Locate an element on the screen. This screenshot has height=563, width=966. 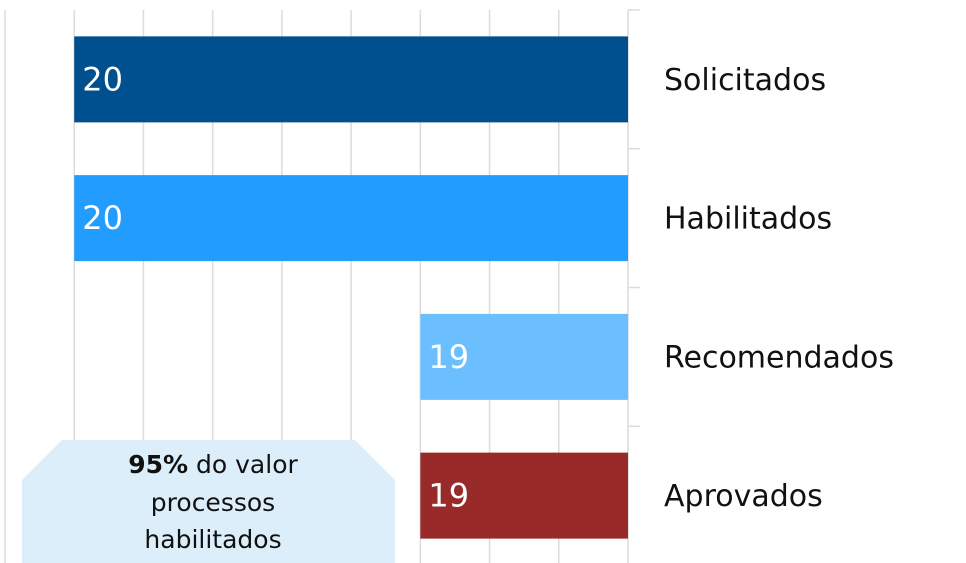
annotation-line: processos is located at coordinates (213, 502).